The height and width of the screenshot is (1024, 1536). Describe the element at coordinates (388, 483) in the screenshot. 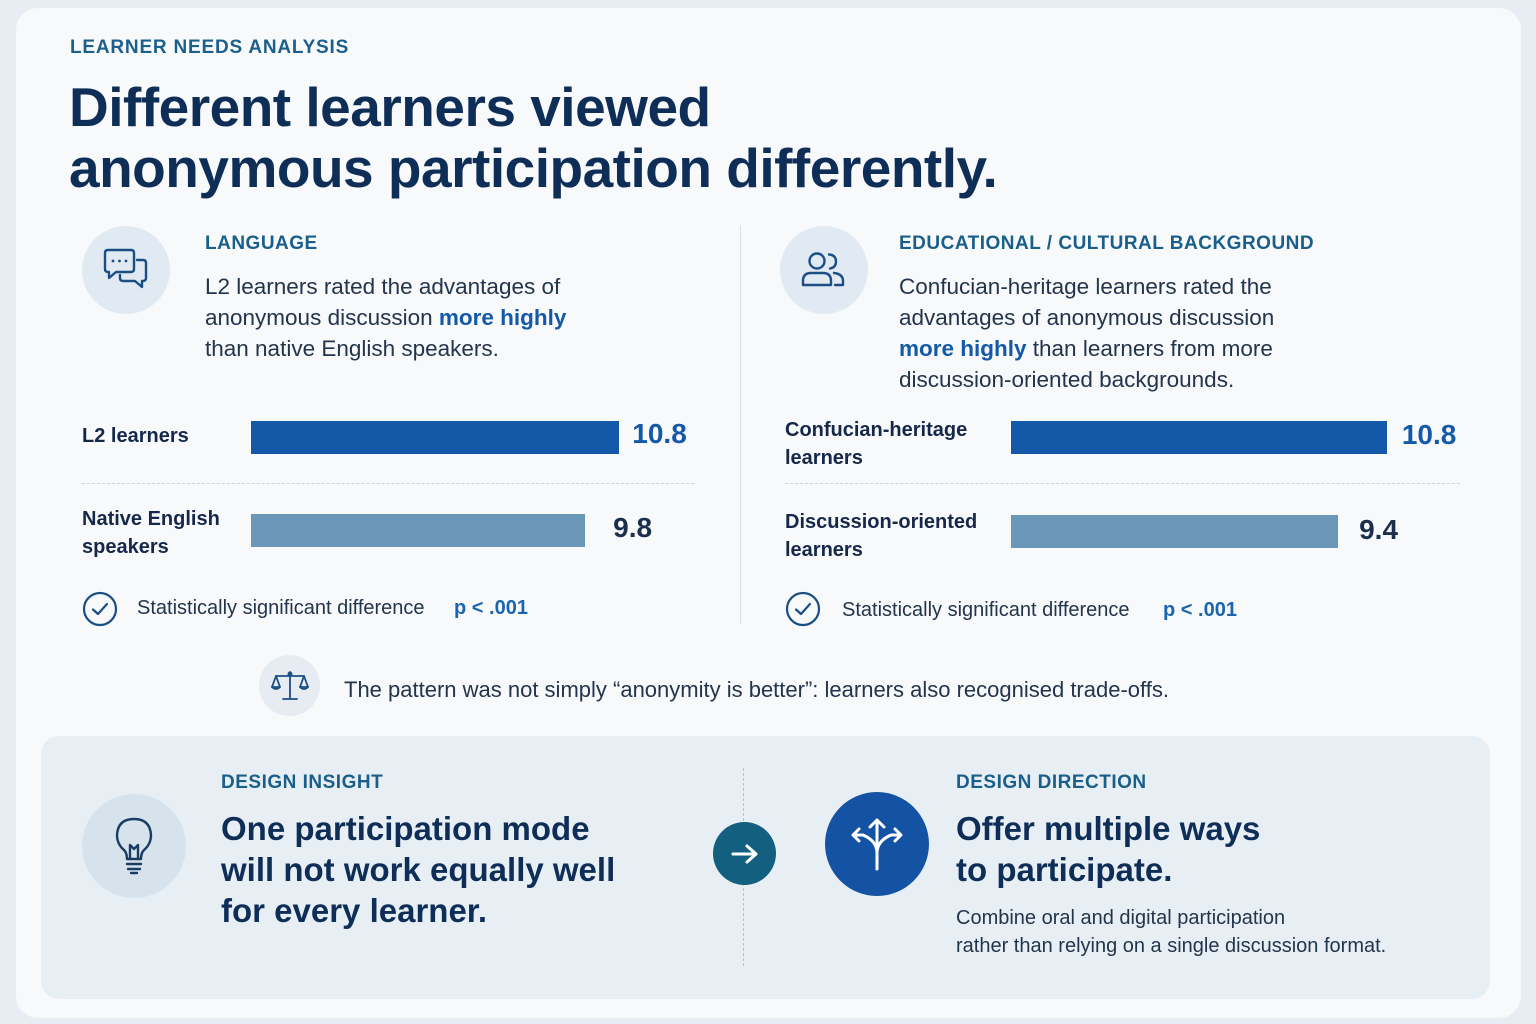

I see `row-divider-left` at that location.